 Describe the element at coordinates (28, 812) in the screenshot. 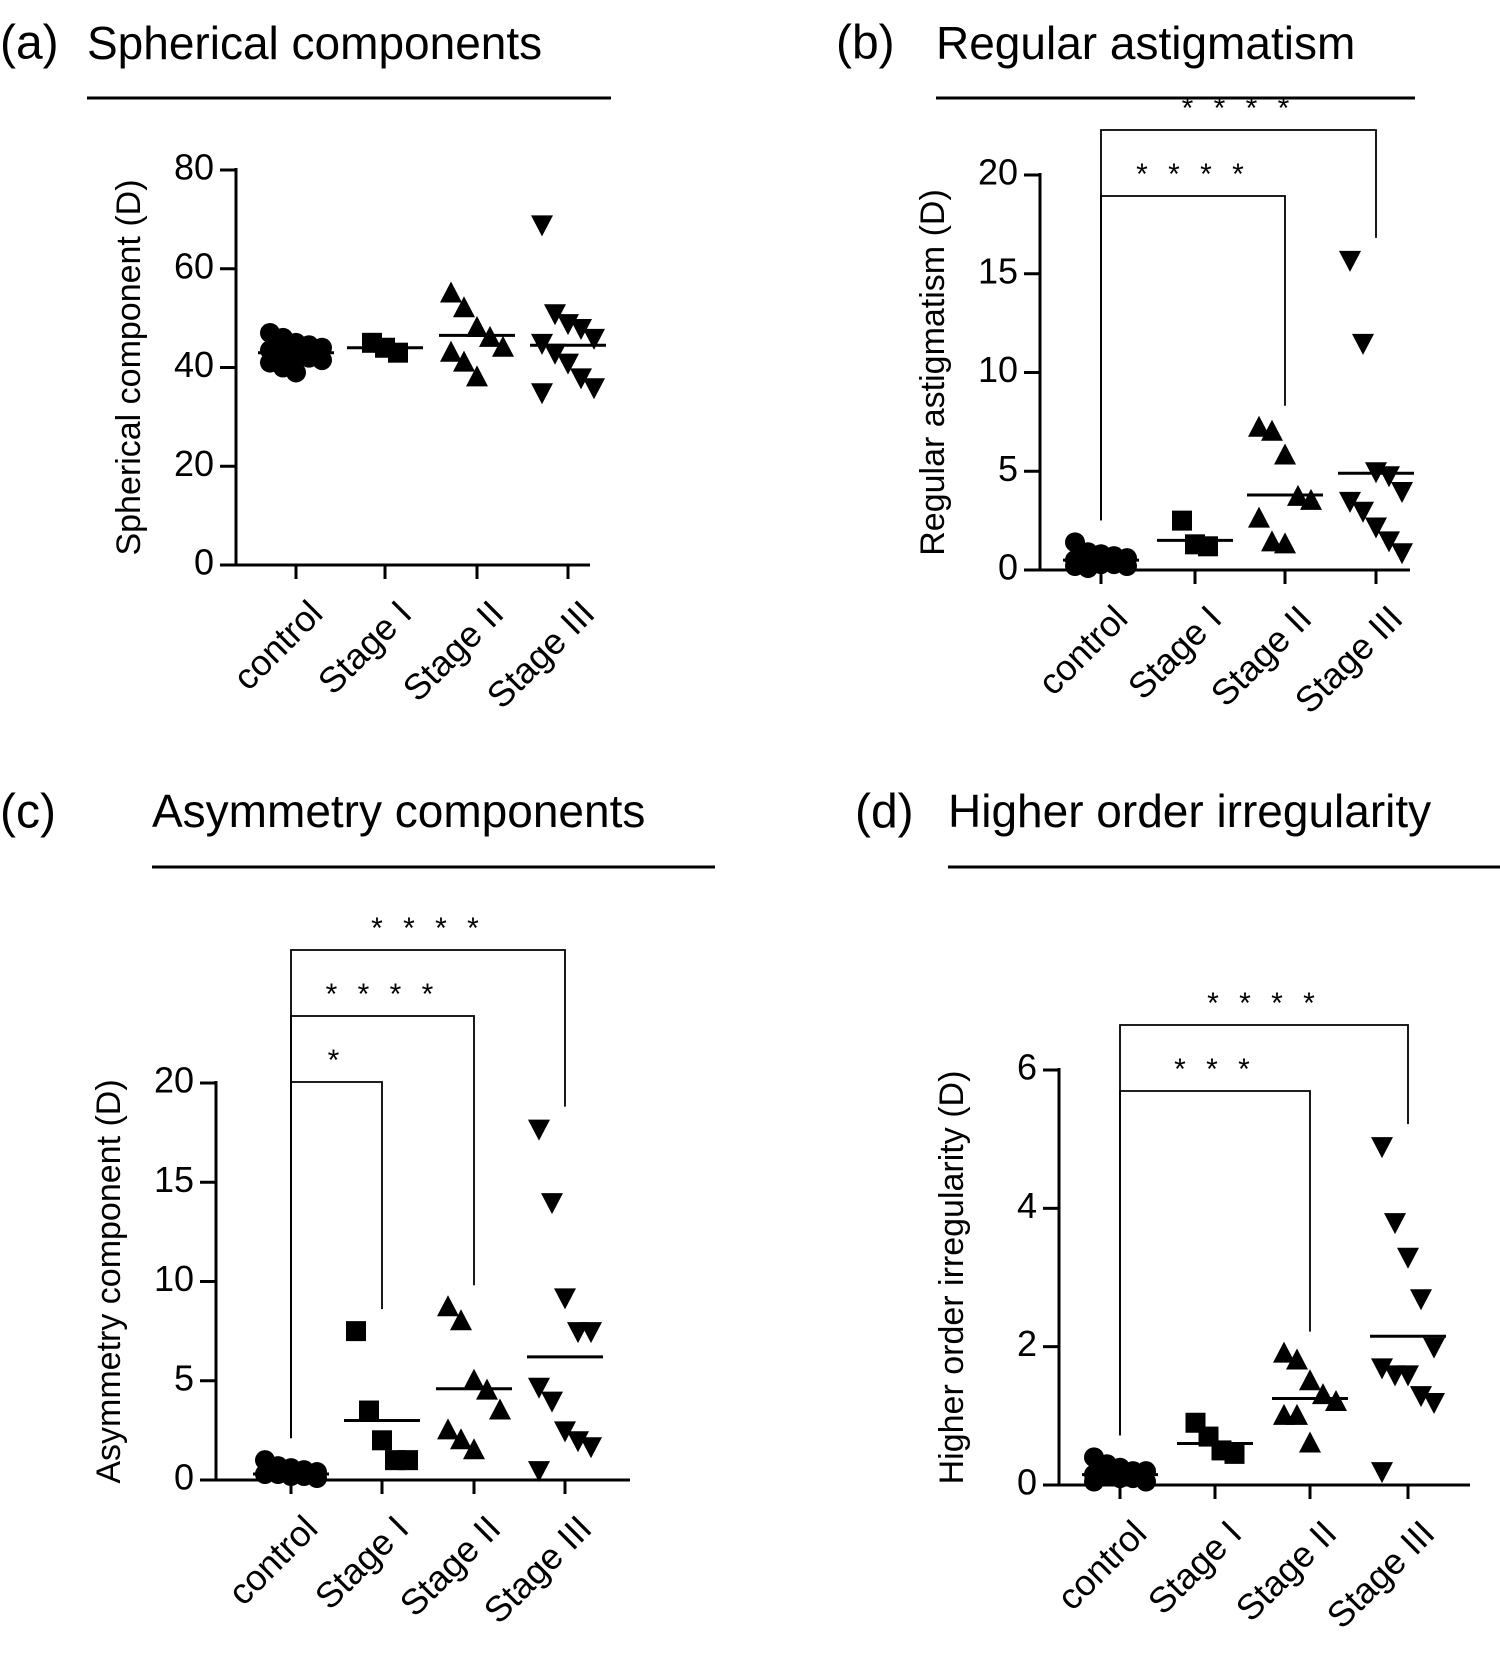

I see `panel-label: (c)` at that location.